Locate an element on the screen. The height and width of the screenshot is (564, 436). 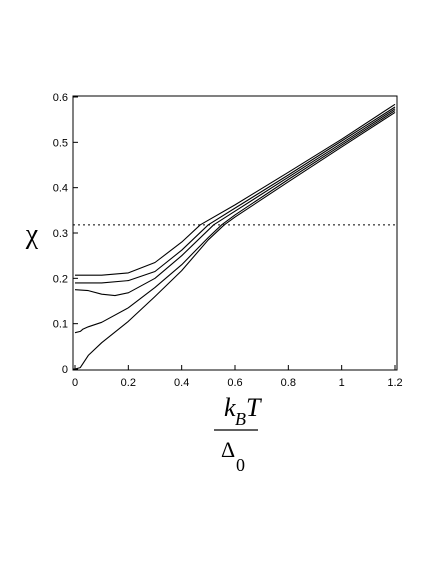
y-tick-label: 0 is located at coordinates (65, 370).